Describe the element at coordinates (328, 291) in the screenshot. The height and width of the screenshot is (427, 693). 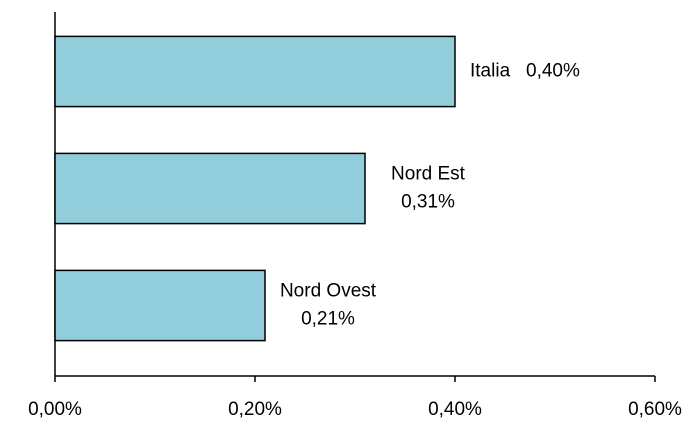
I see `bar-category-label: Nord Ovest` at that location.